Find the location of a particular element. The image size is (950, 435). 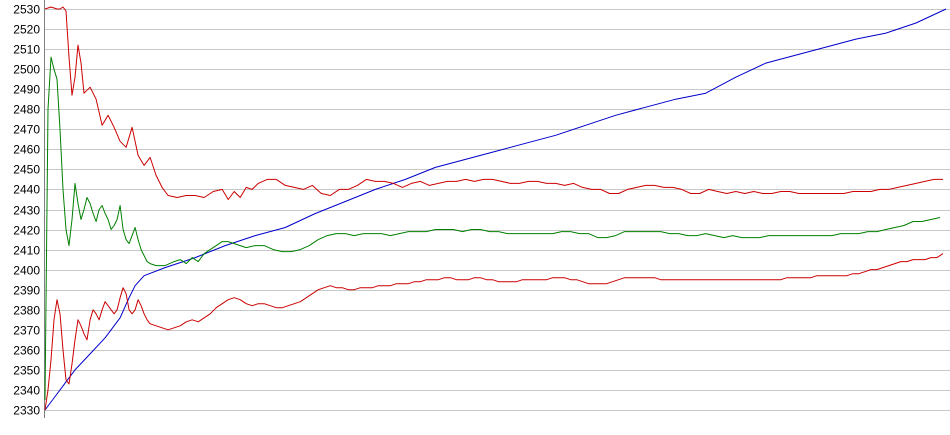

y-tick-label: 2330 is located at coordinates (26, 411).